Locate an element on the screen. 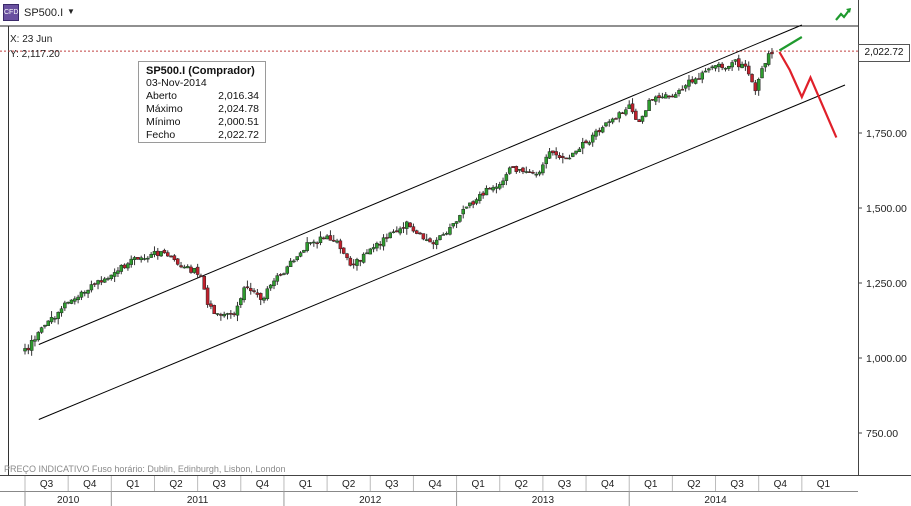 The height and width of the screenshot is (506, 911). chevron-down-icon: ▼ is located at coordinates (71, 11).